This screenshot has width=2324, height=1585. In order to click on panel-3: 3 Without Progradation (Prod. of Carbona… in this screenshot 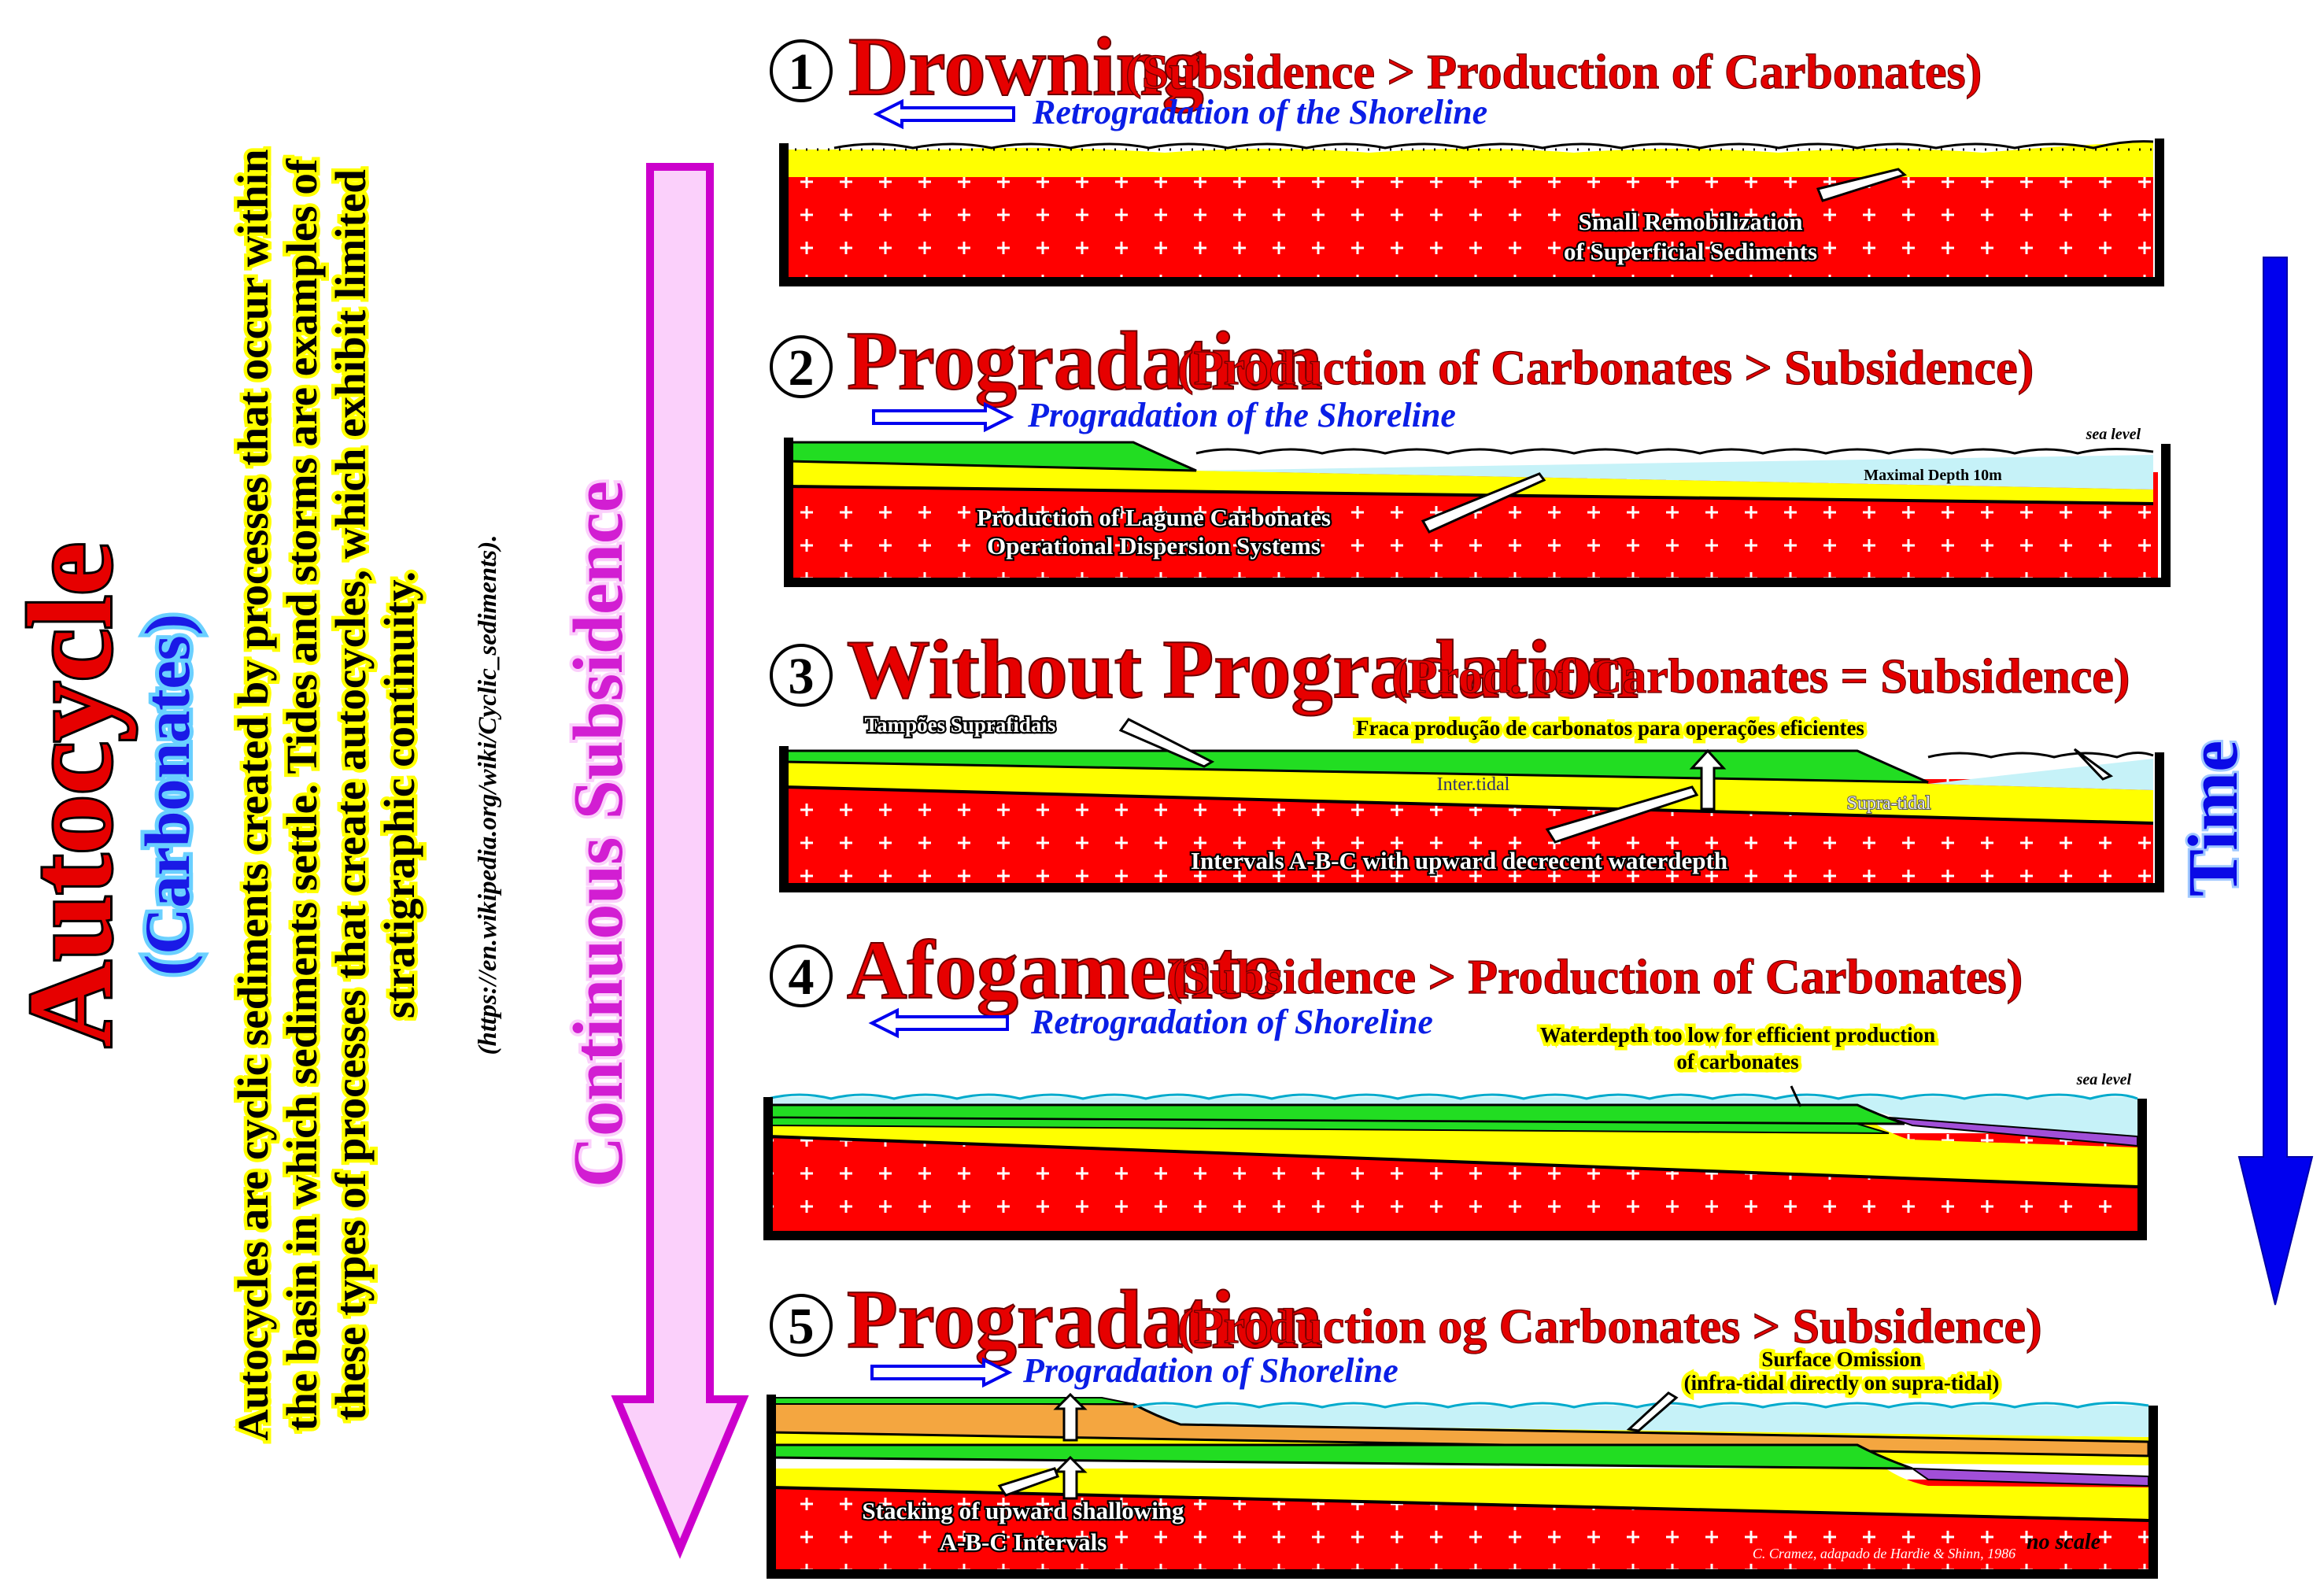, I will do `click(1467, 757)`.